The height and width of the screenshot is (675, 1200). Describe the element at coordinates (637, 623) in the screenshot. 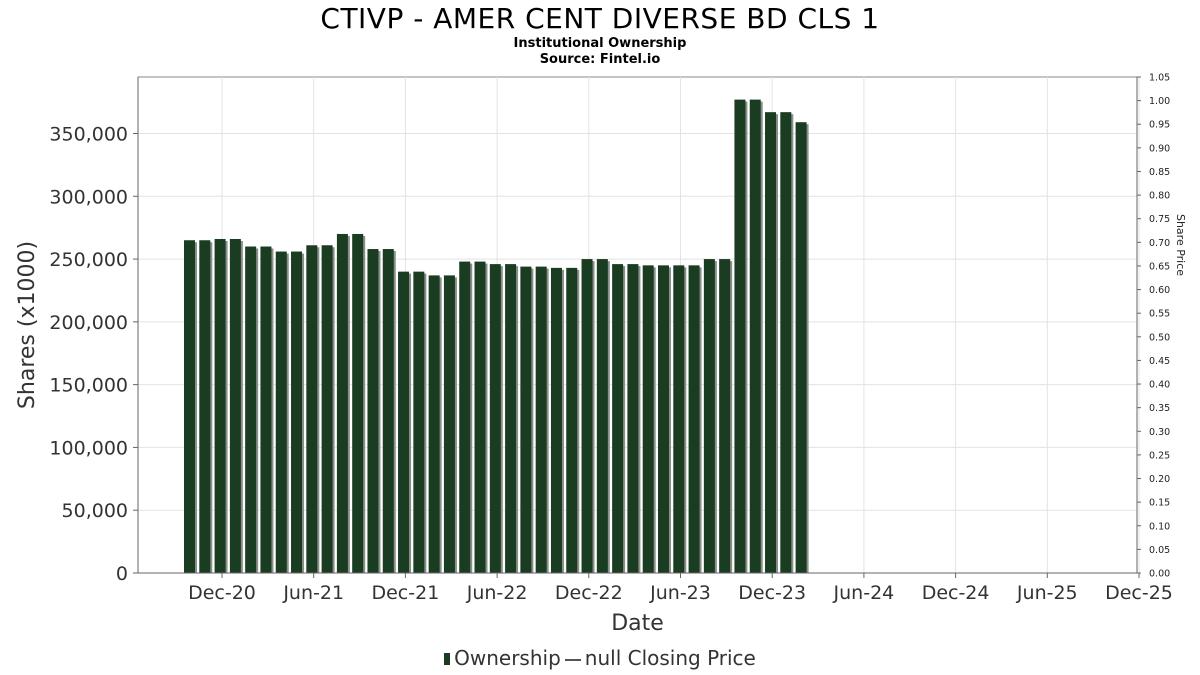

I see `x-axis-label: Date` at that location.